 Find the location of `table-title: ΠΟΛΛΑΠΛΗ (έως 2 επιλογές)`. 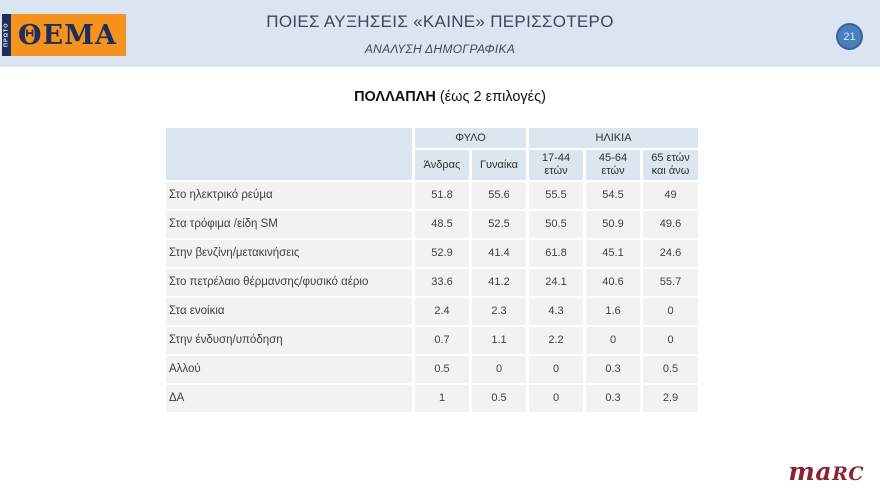

table-title: ΠΟΛΛΑΠΛΗ (έως 2 επιλογές) is located at coordinates (440, 97).